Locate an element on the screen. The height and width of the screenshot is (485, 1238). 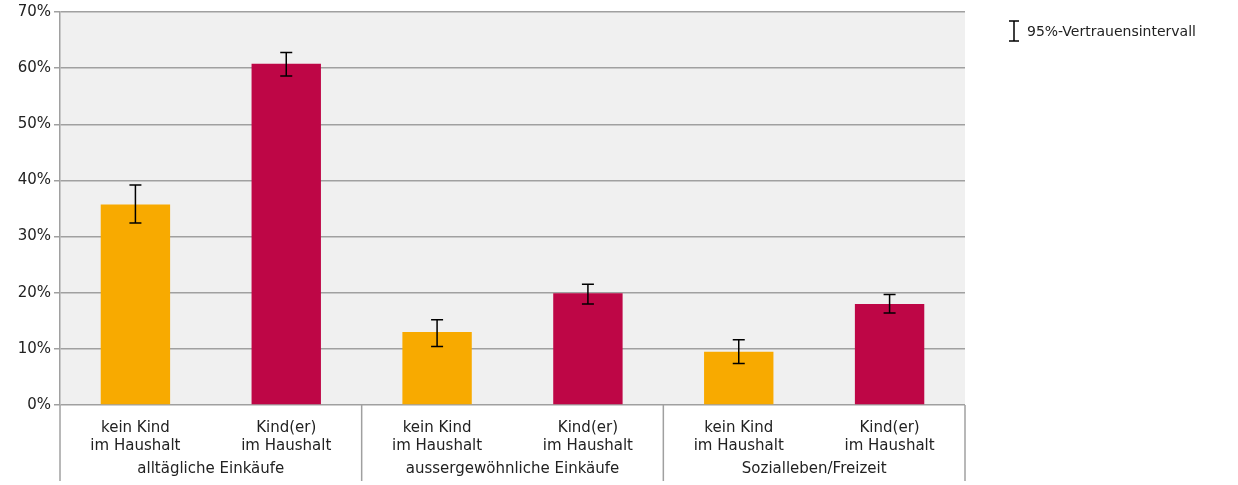
text: 95%-Vertrauensintervall is located at coordinates (1111, 31).